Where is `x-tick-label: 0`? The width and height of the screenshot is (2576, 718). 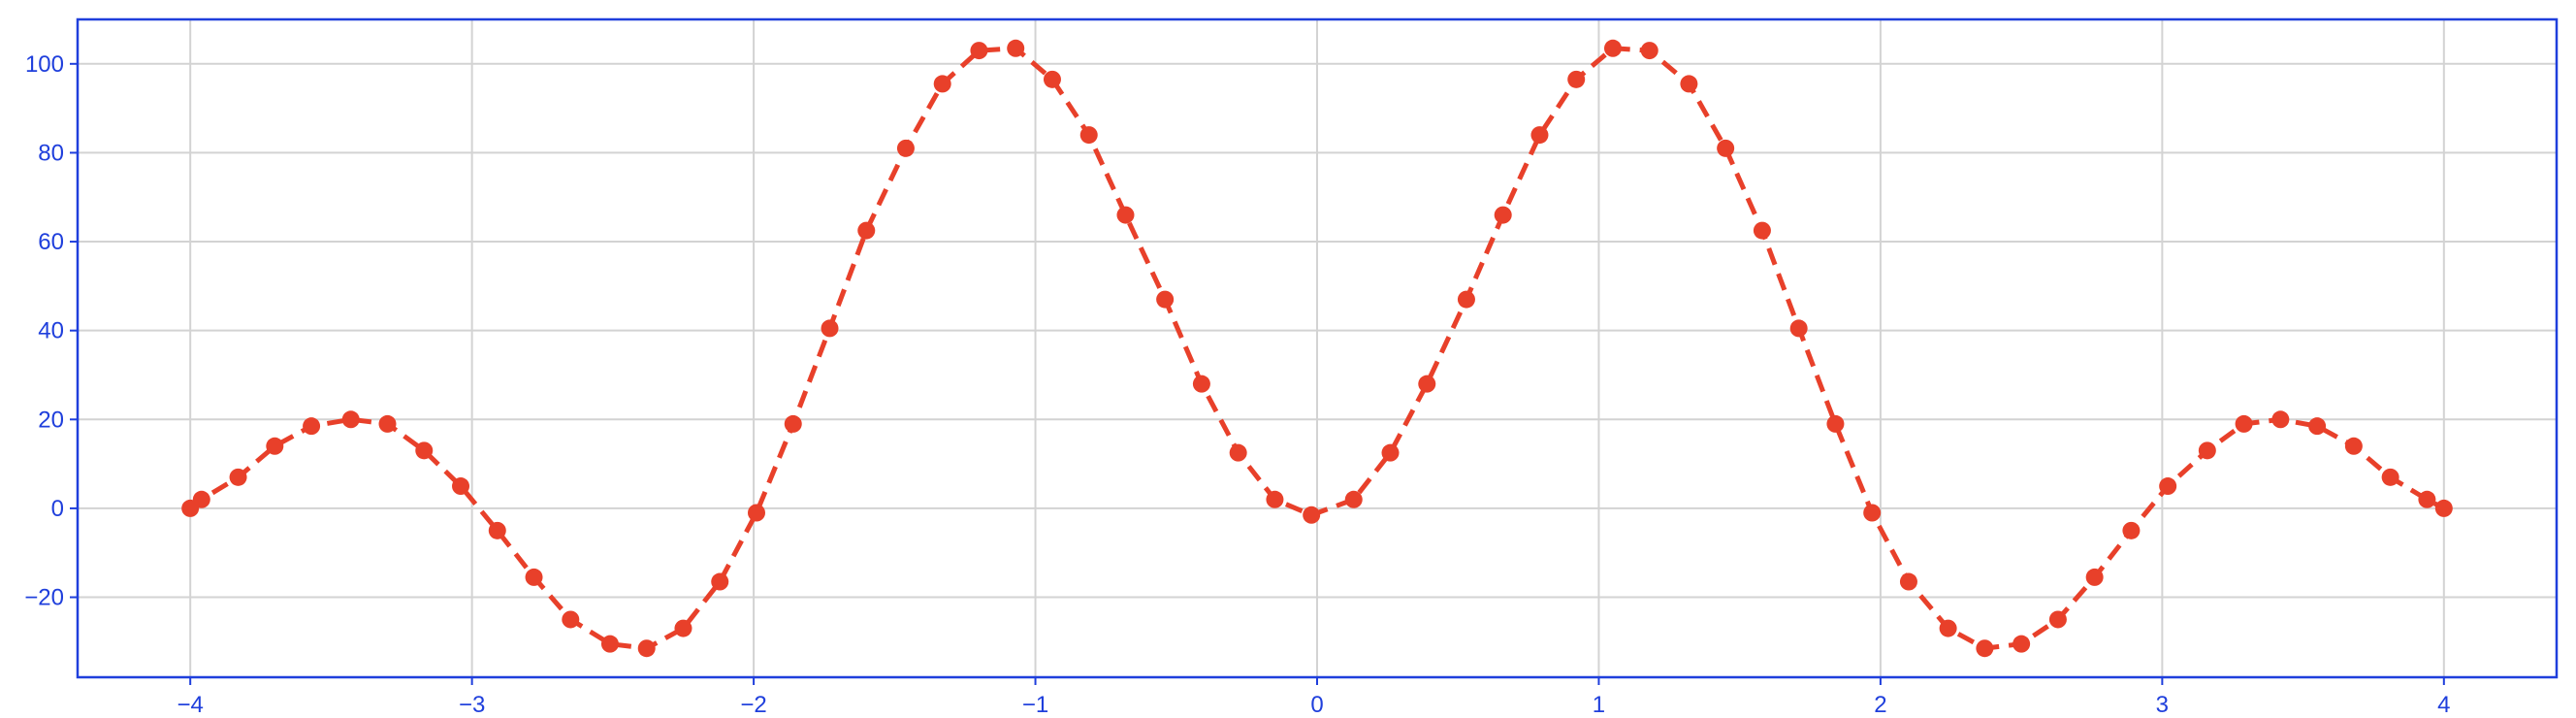 x-tick-label: 0 is located at coordinates (1316, 705).